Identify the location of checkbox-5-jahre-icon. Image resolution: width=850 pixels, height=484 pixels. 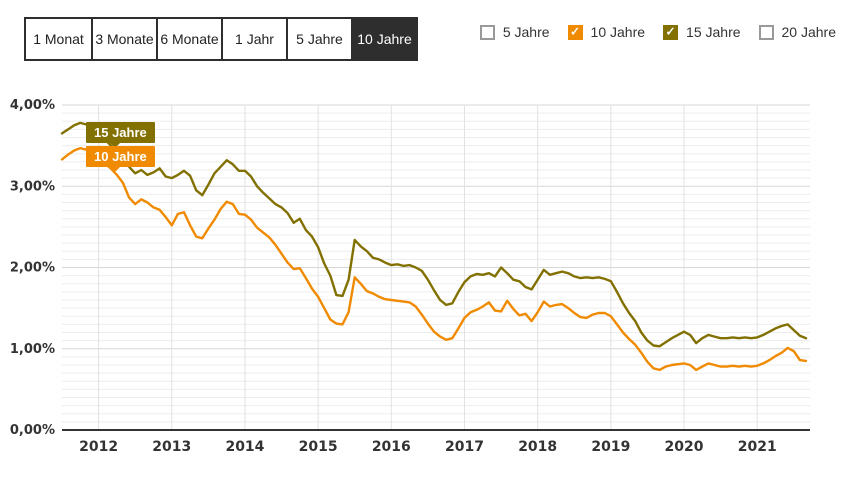
(487, 32).